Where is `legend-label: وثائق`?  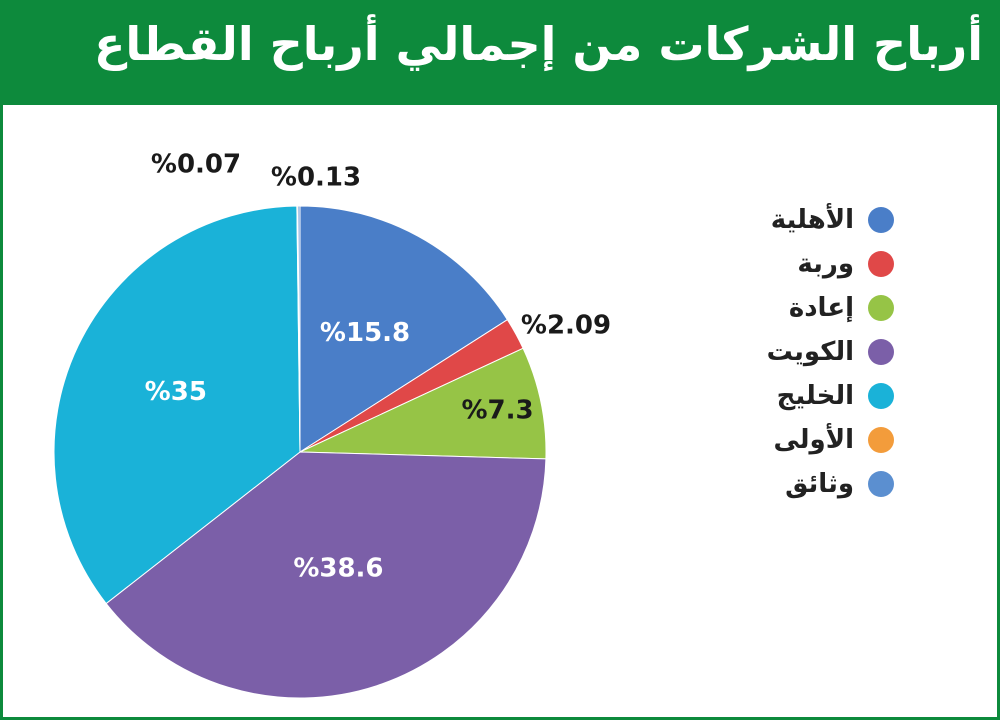 legend-label: وثائق is located at coordinates (819, 484).